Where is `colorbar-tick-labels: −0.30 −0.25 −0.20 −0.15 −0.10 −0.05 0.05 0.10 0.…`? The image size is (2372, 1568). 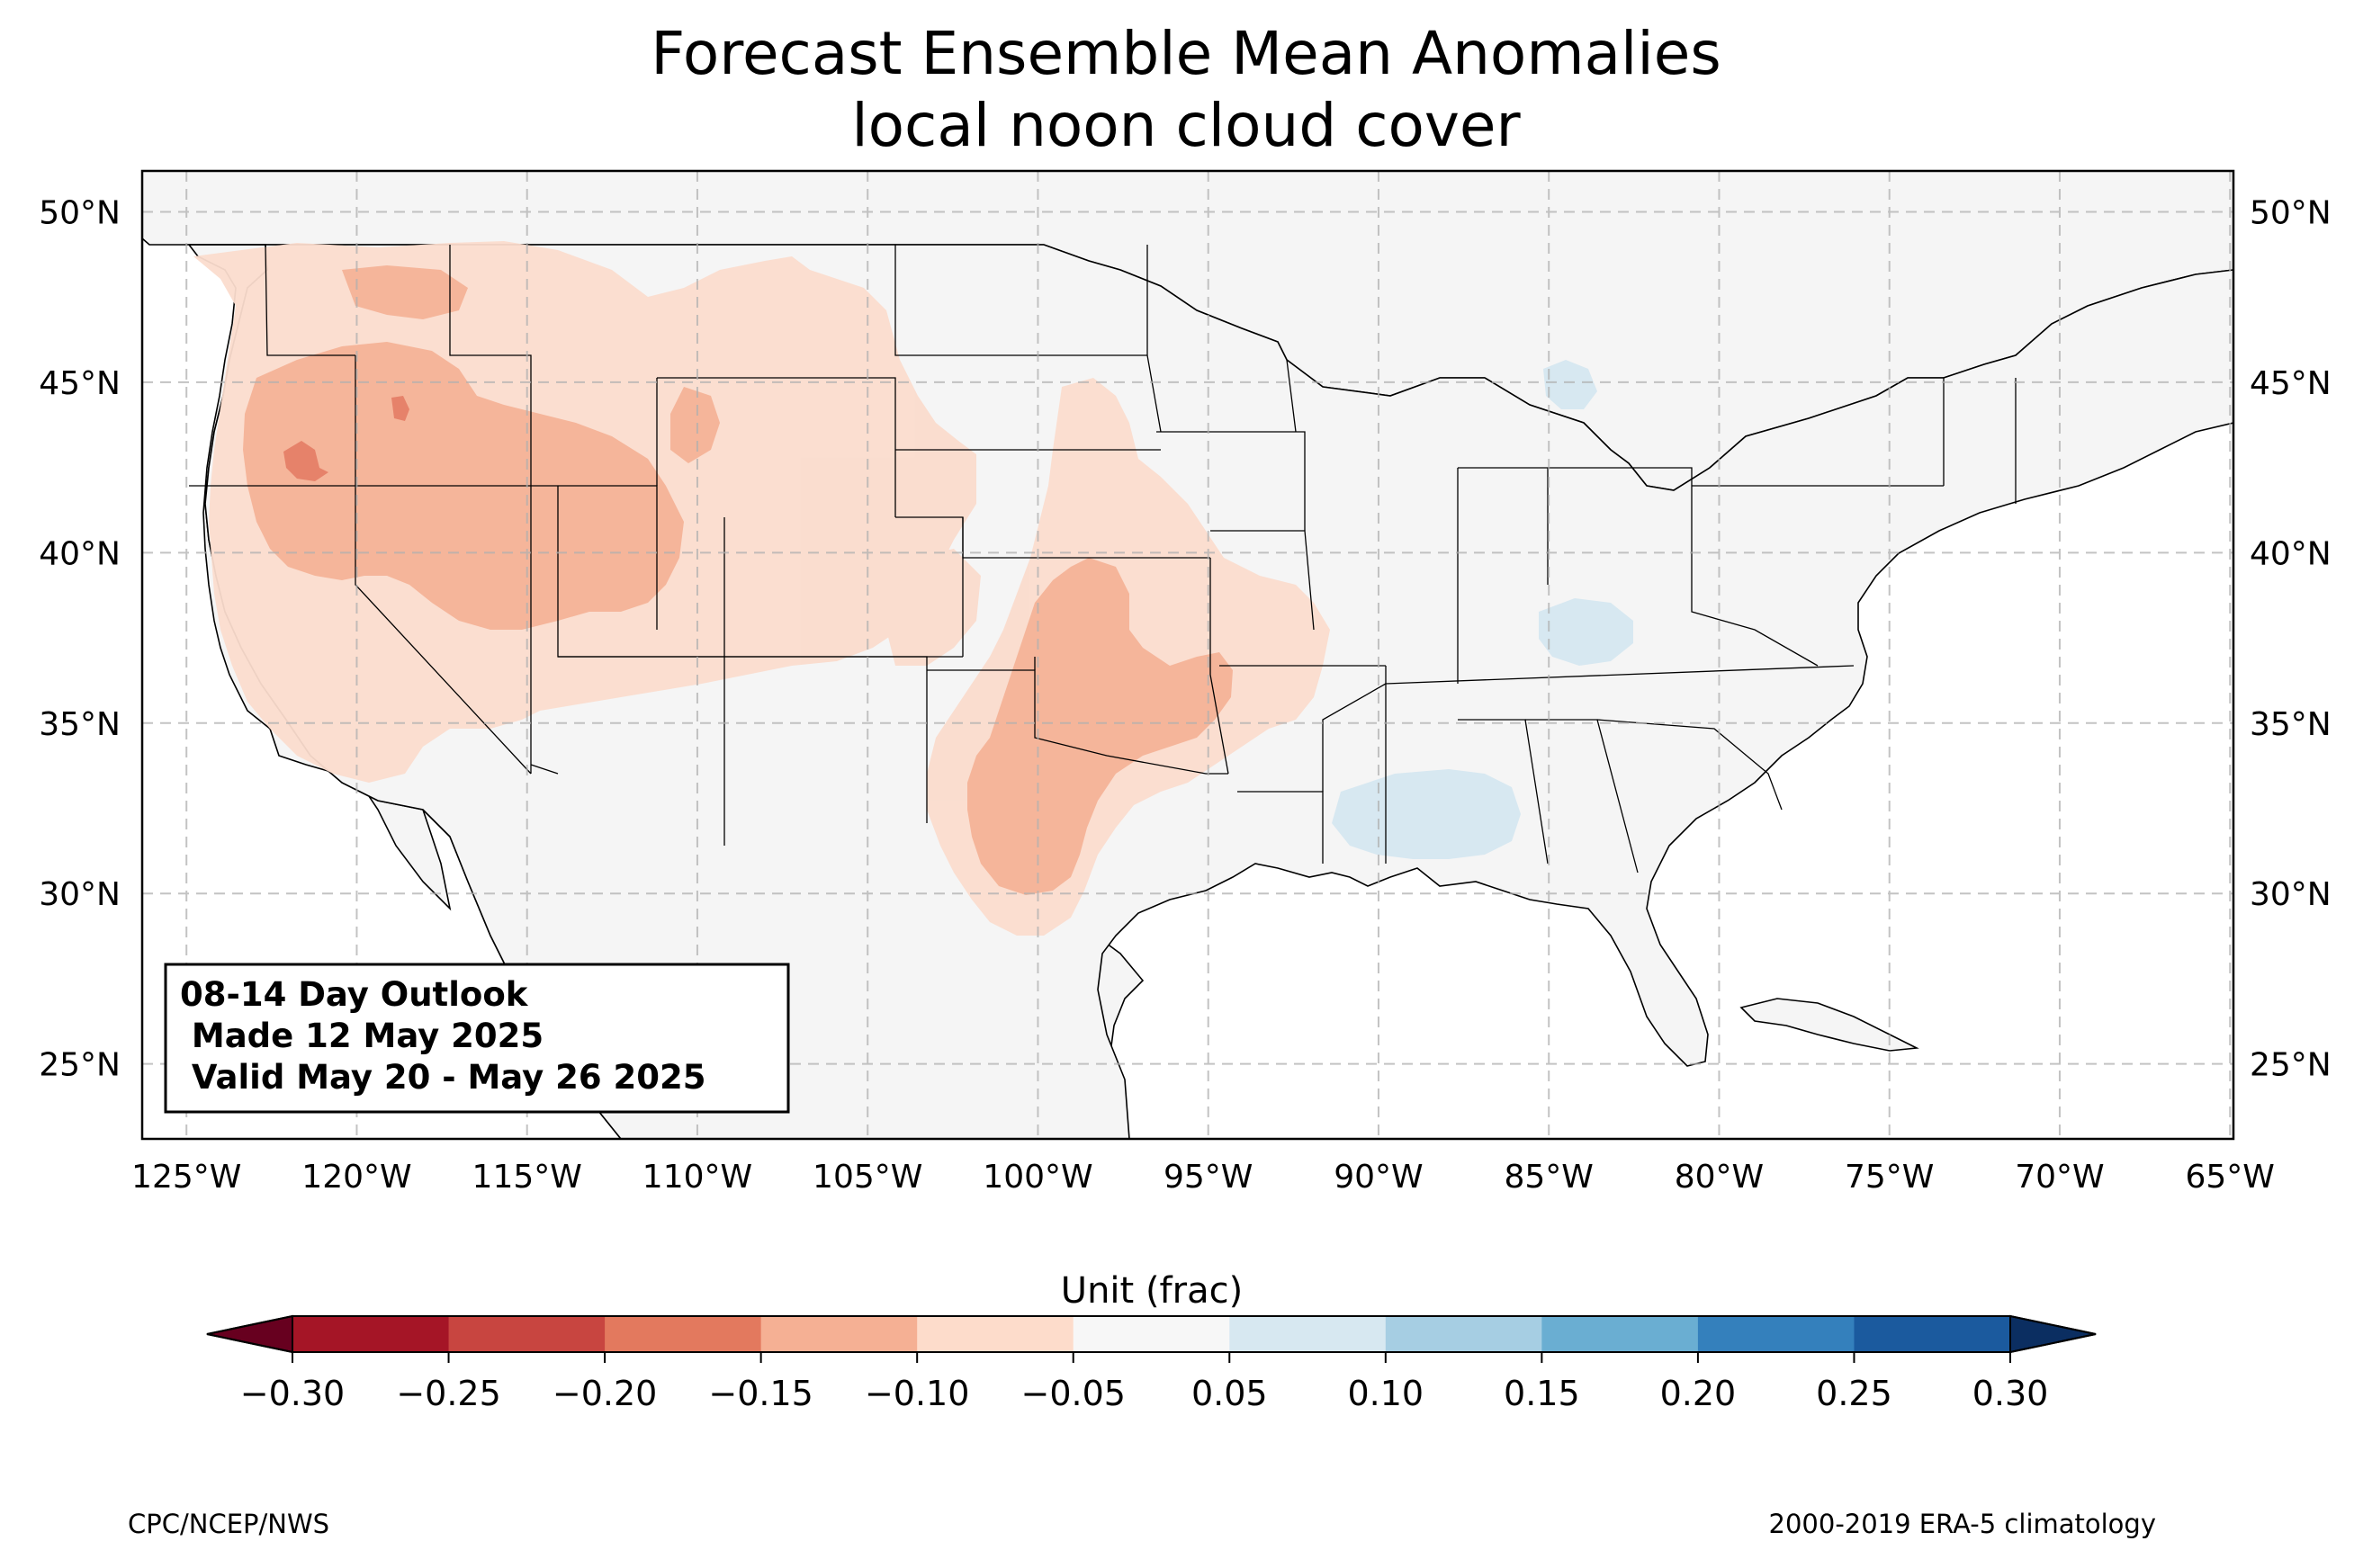 colorbar-tick-labels: −0.30 −0.25 −0.20 −0.15 −0.10 −0.05 0.05 0.10 0.… is located at coordinates (1144, 1393).